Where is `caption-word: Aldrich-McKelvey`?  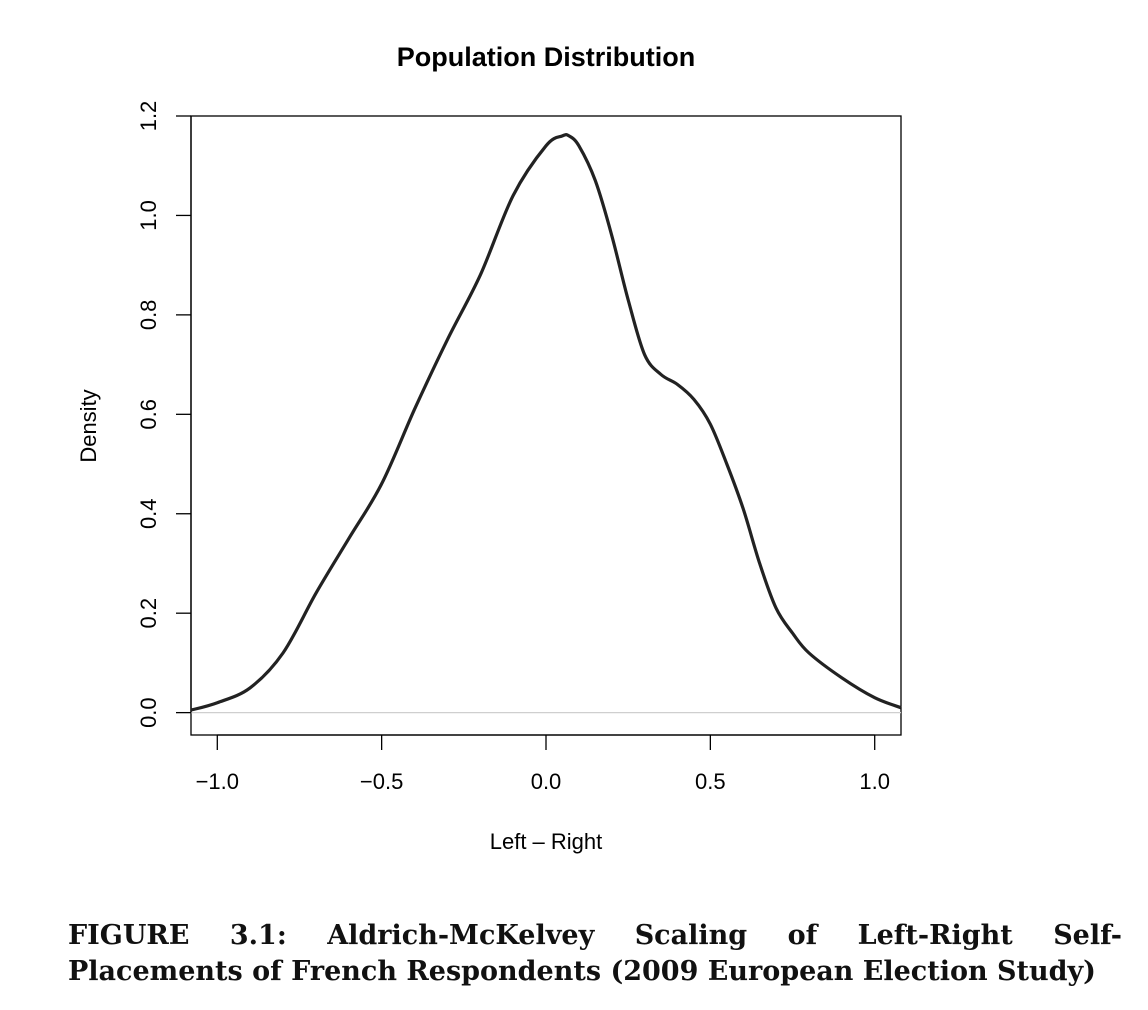 caption-word: Aldrich-McKelvey is located at coordinates (461, 935).